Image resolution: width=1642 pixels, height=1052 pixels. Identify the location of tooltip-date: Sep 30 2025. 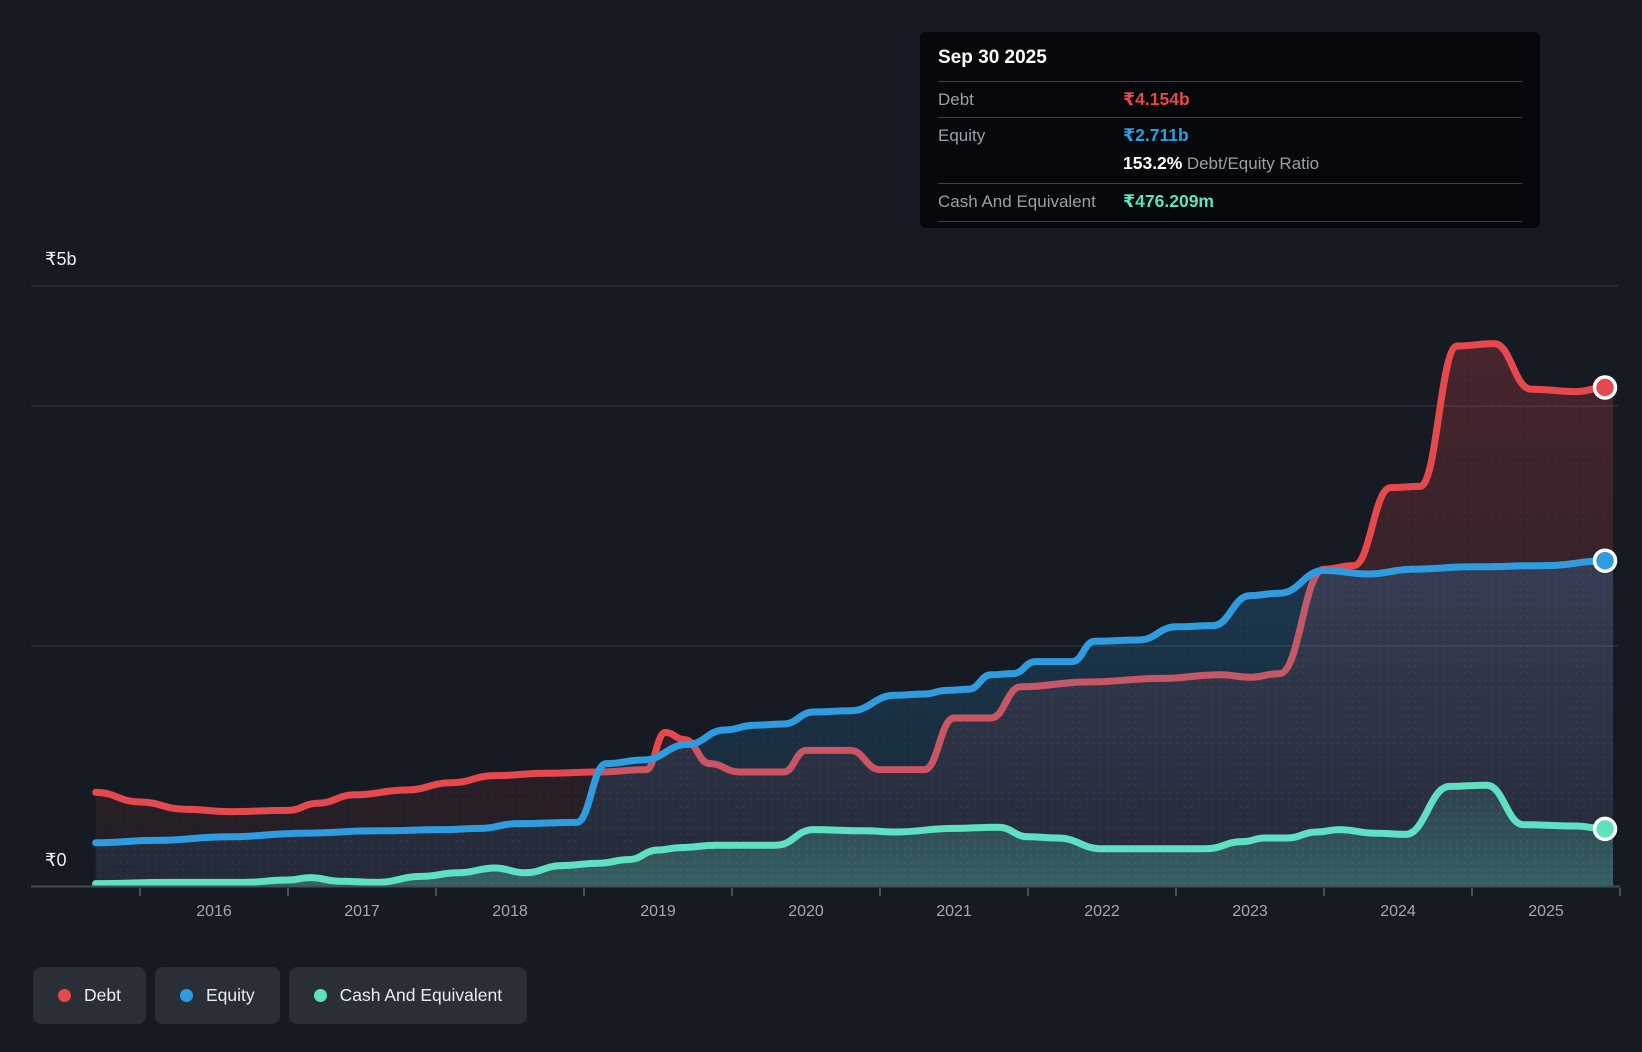
(992, 57).